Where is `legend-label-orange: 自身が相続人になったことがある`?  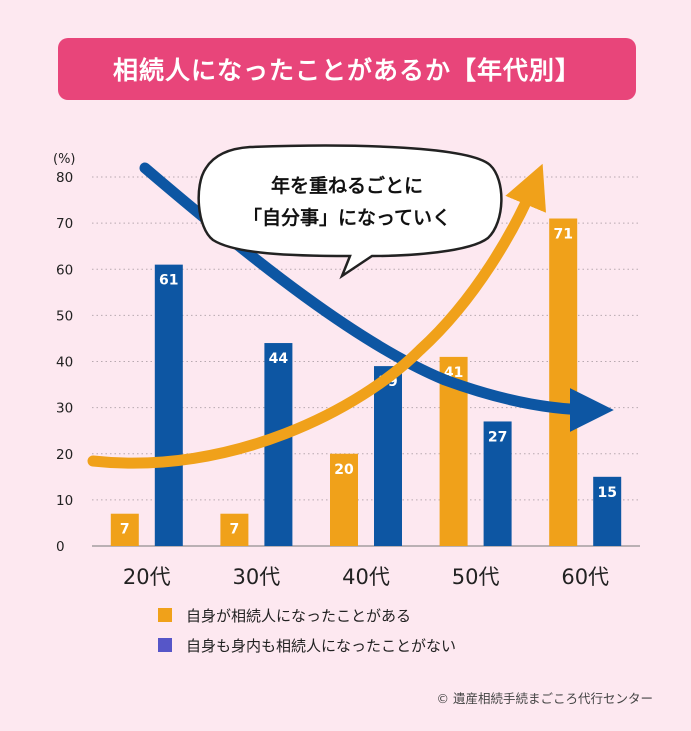 legend-label-orange: 自身が相続人になったことがある is located at coordinates (299, 615).